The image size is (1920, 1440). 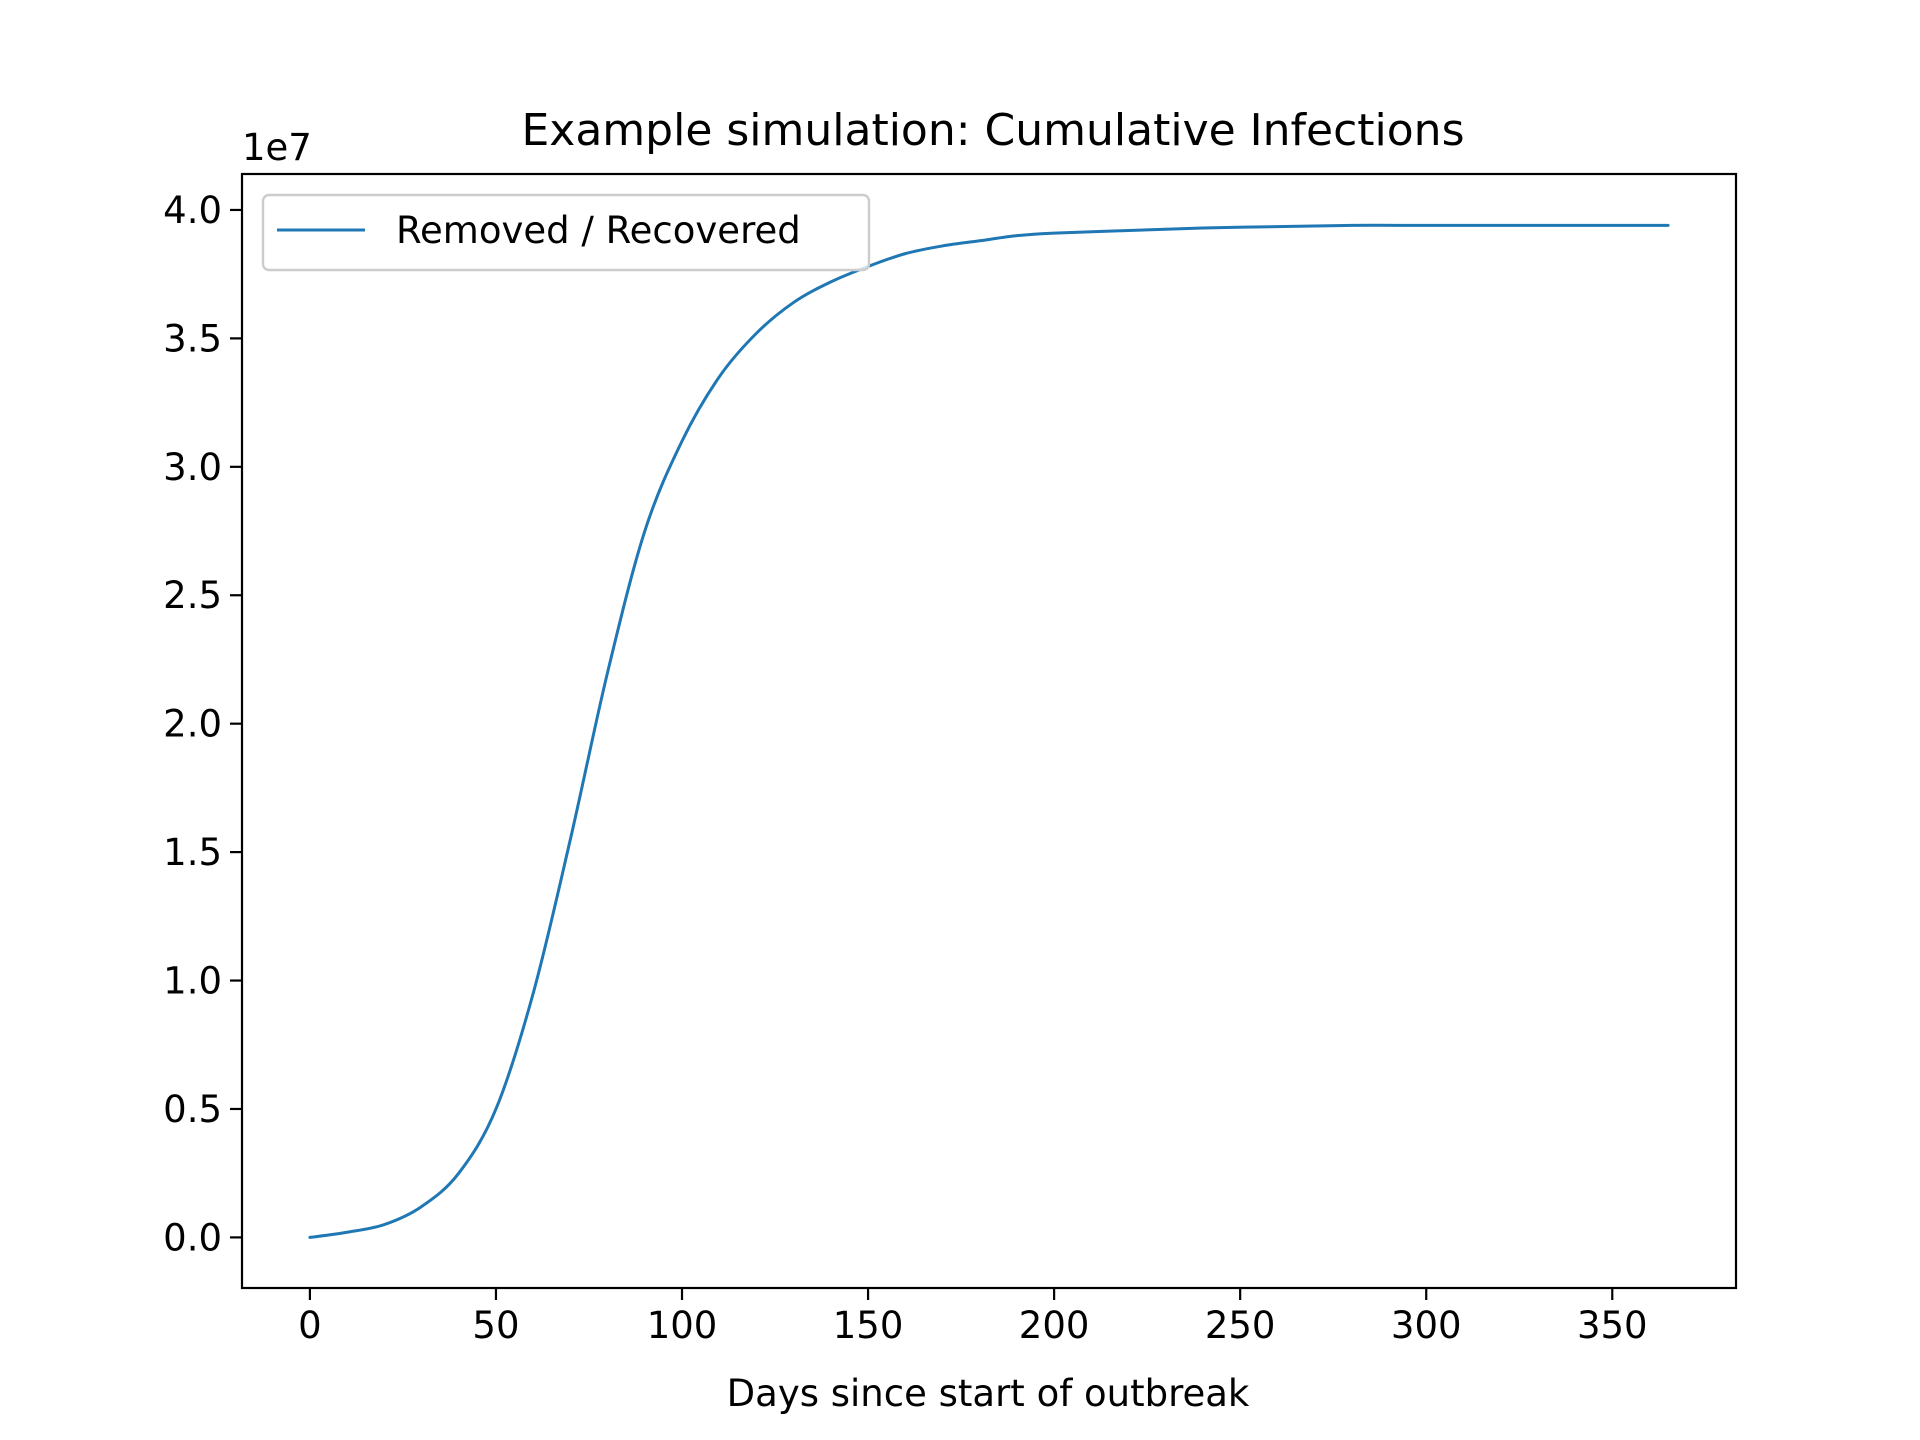 I want to click on y-tick-label: 0.0, so click(x=192, y=1237).